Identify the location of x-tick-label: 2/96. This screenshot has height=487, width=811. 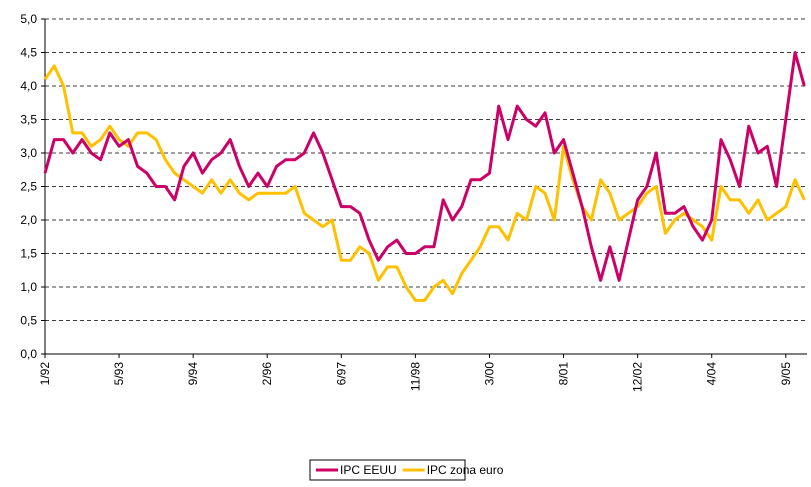
(267, 374).